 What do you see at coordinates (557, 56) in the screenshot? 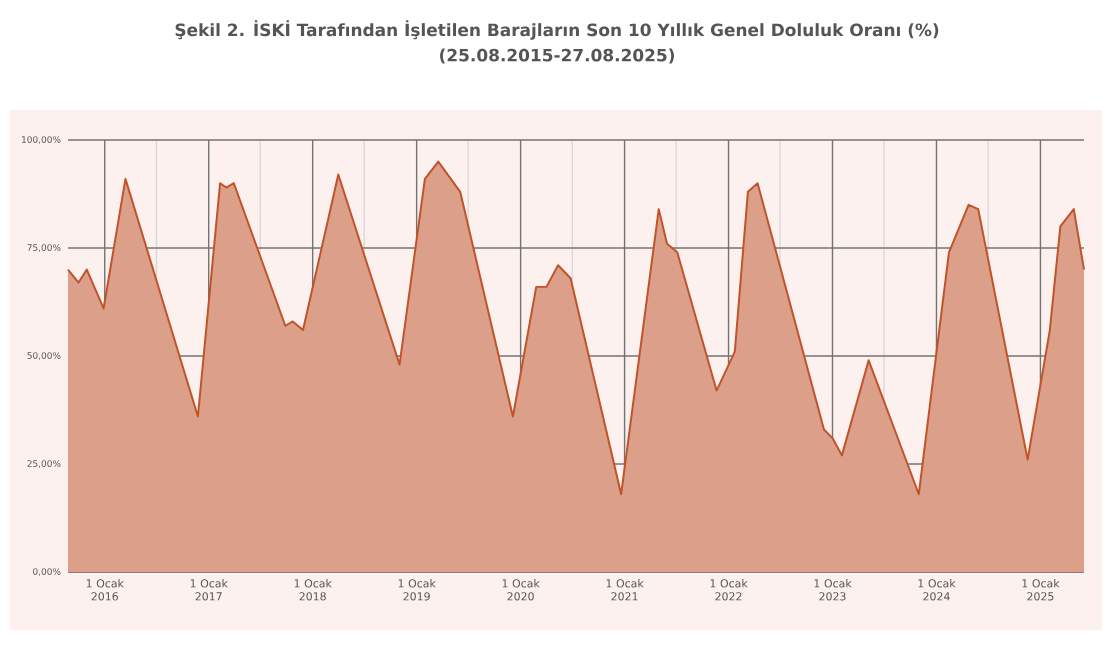
I see `chart-subtitle: (25.08.2015-27.08.2025)` at bounding box center [557, 56].